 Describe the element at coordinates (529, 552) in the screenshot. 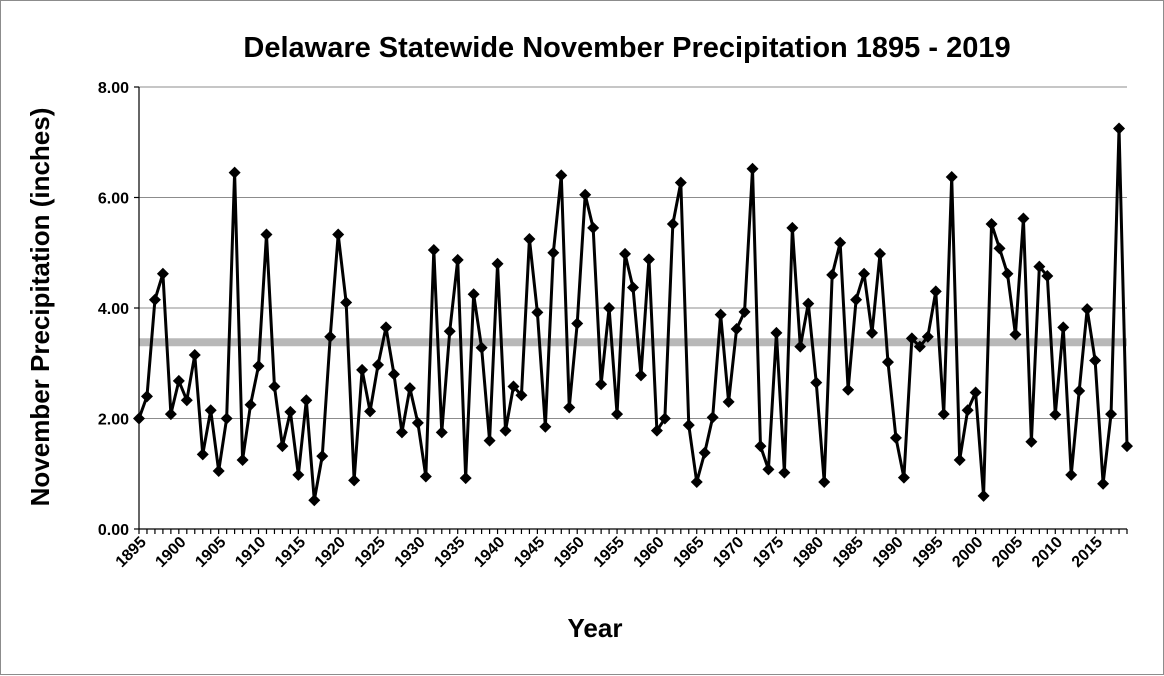

I see `x-tick-label: 1945` at that location.